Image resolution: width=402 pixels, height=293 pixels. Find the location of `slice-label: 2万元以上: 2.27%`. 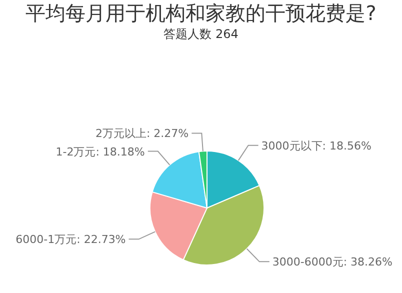

slice-label: 2万元以上: 2.27% is located at coordinates (142, 133).